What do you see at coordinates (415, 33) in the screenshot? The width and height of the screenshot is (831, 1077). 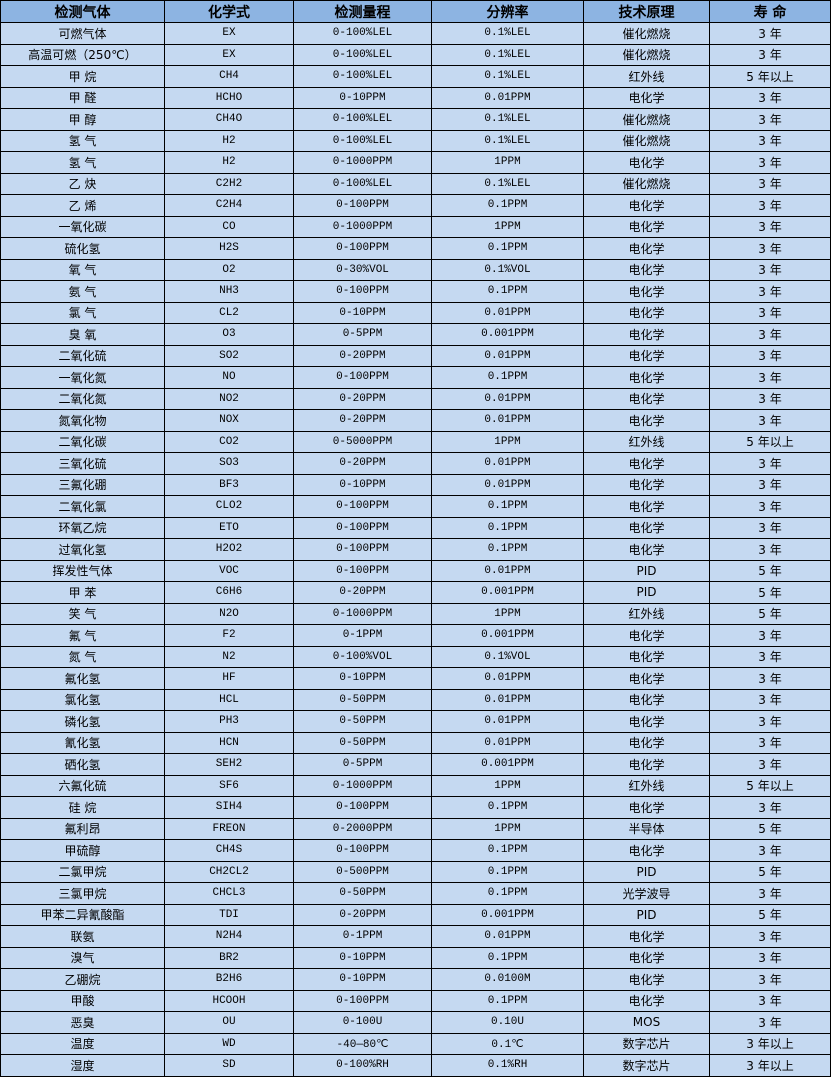 I see `table-row: 可燃气体 EX 0-100%LEL 0.1%LEL 催化燃烧 3 年` at bounding box center [415, 33].